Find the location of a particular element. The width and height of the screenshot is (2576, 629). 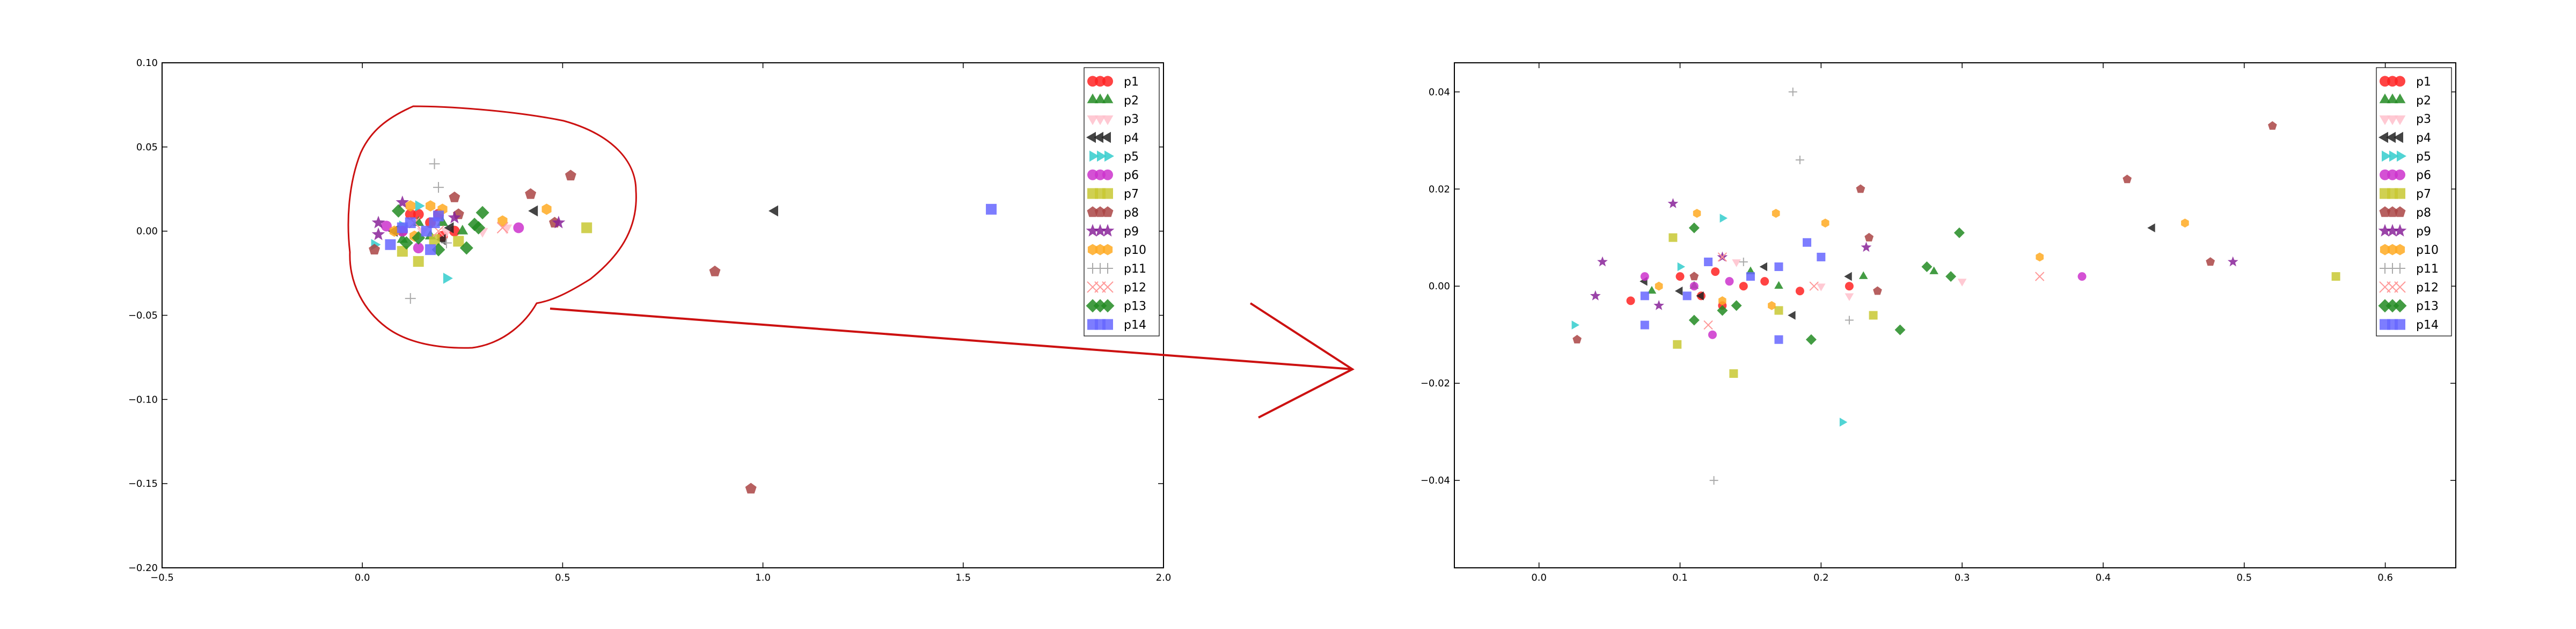

legend-label-p1: p1 is located at coordinates (1131, 82).